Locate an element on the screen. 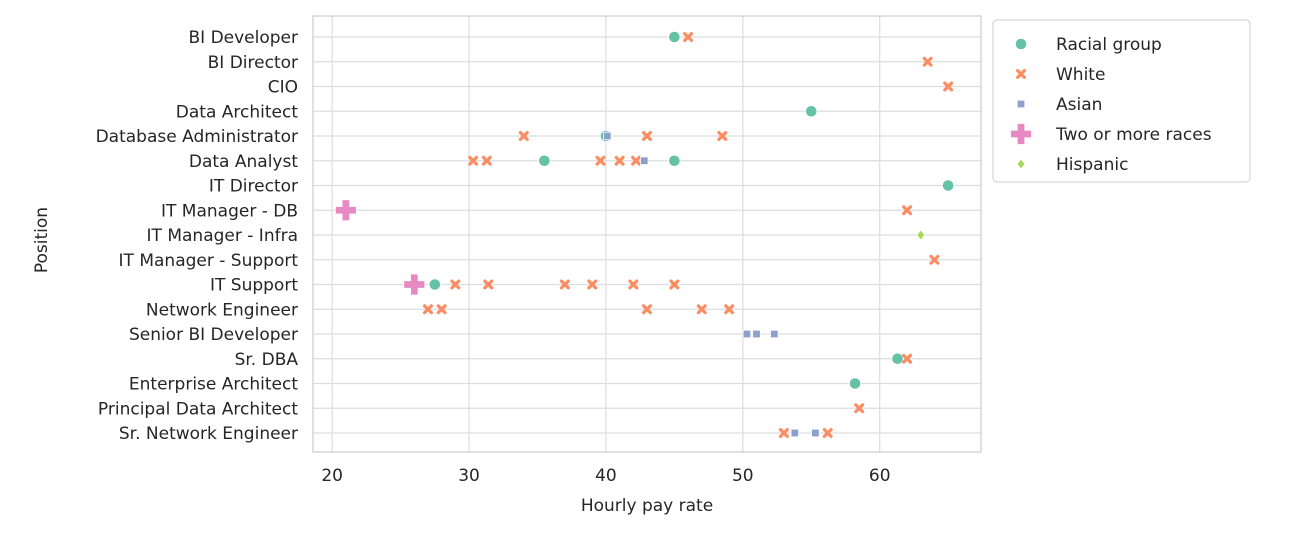 This screenshot has width=1304, height=546. y-tick-label: IT Manager - DB is located at coordinates (229, 211).